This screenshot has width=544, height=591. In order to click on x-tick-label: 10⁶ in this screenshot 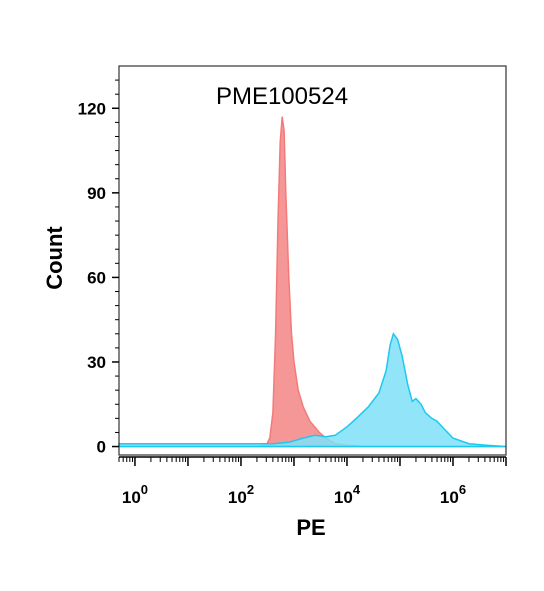, I will do `click(453, 494)`.